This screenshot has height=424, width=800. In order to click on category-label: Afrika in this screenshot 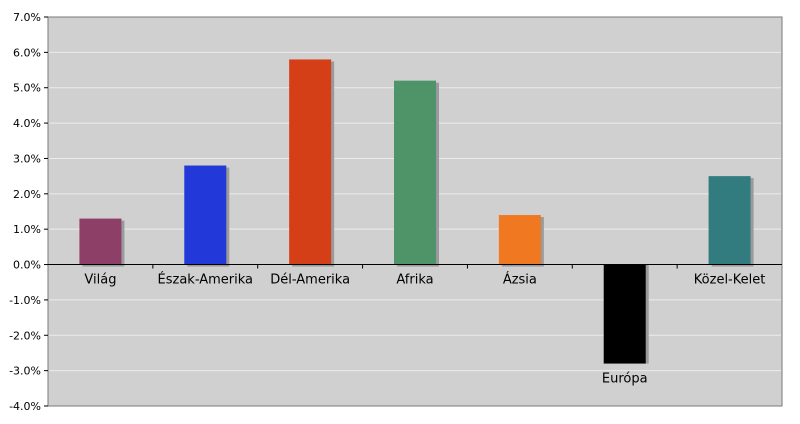, I will do `click(414, 280)`.